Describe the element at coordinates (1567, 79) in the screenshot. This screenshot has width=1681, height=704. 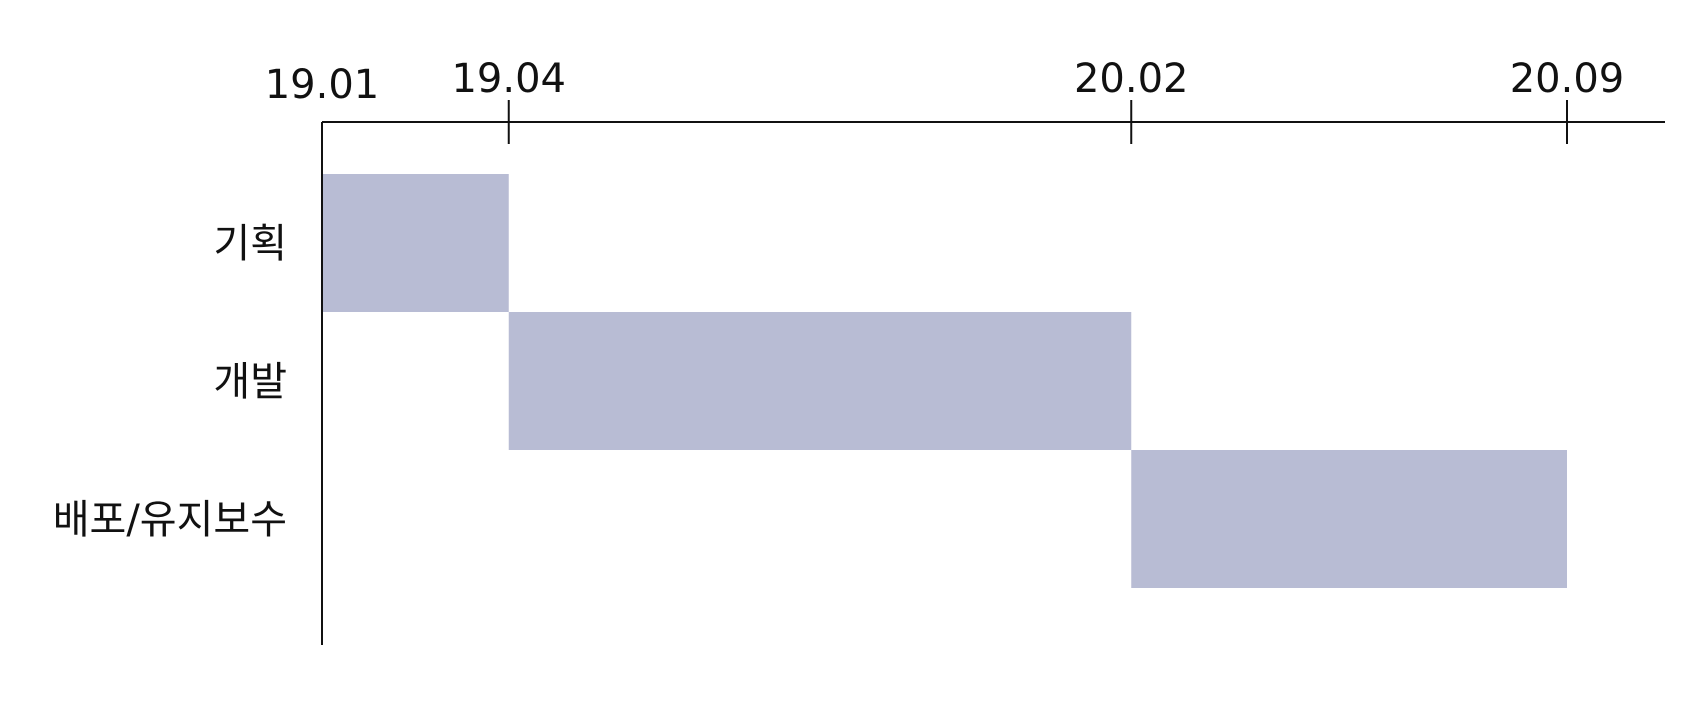
I see `x-tick-label-3: 20.09` at that location.